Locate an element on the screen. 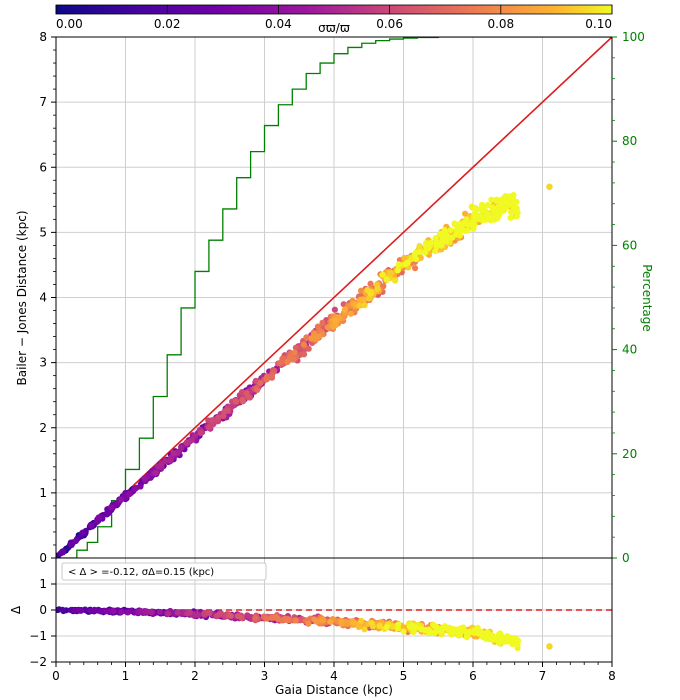 Image resolution: width=680 pixels, height=700 pixels. colorbar-gradient is located at coordinates (334, 9).